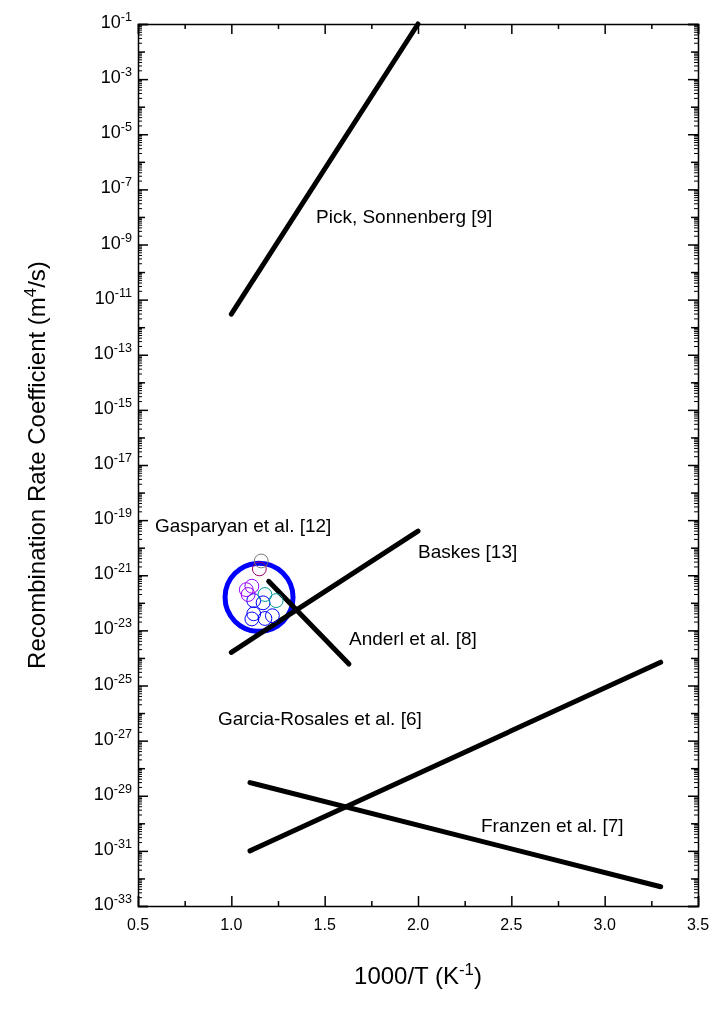  What do you see at coordinates (112, 627) in the screenshot?
I see `y-tick-label: 10$^{-23}$` at bounding box center [112, 627].